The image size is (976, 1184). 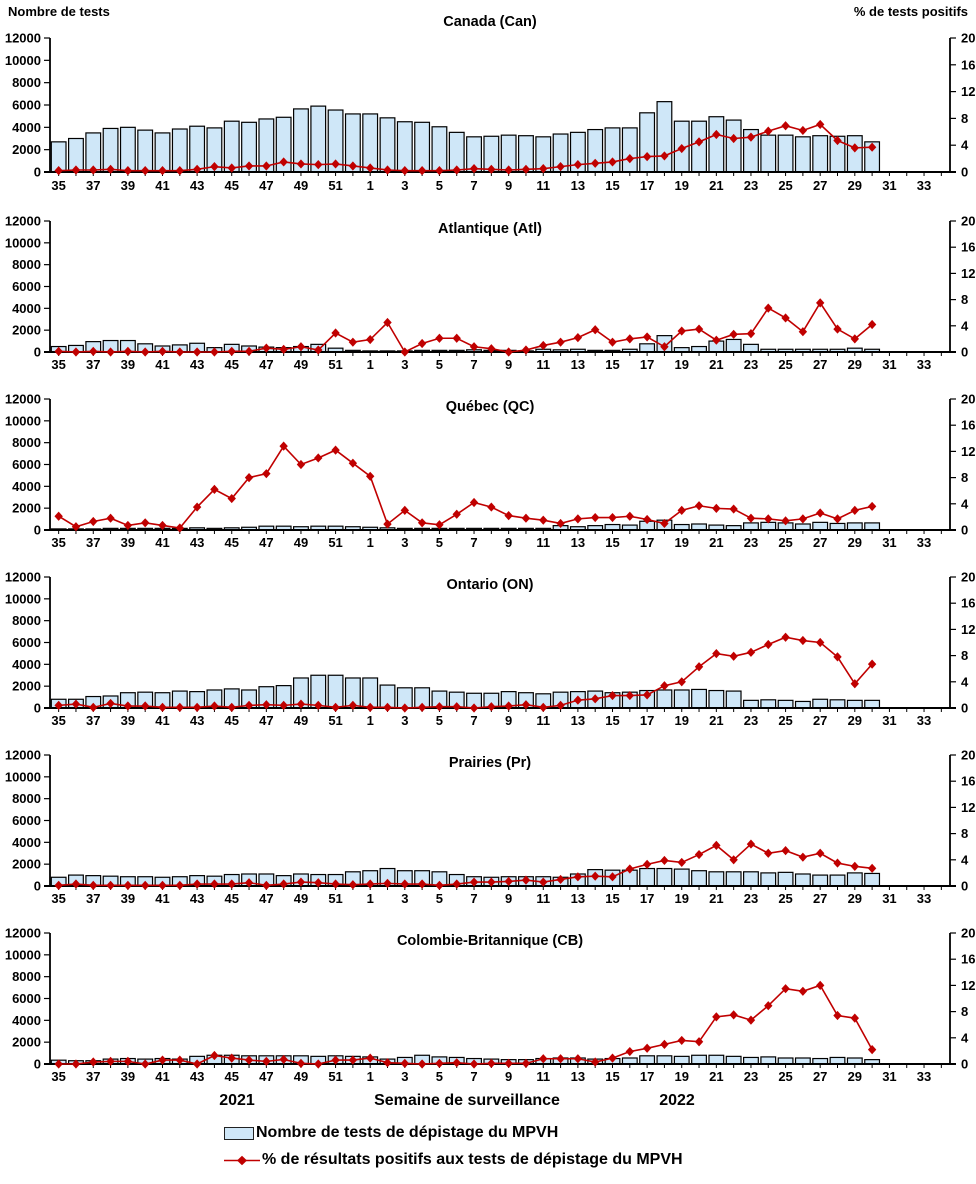 What do you see at coordinates (612, 542) in the screenshot?
I see `x-axis-tick-label: 15` at bounding box center [612, 542].